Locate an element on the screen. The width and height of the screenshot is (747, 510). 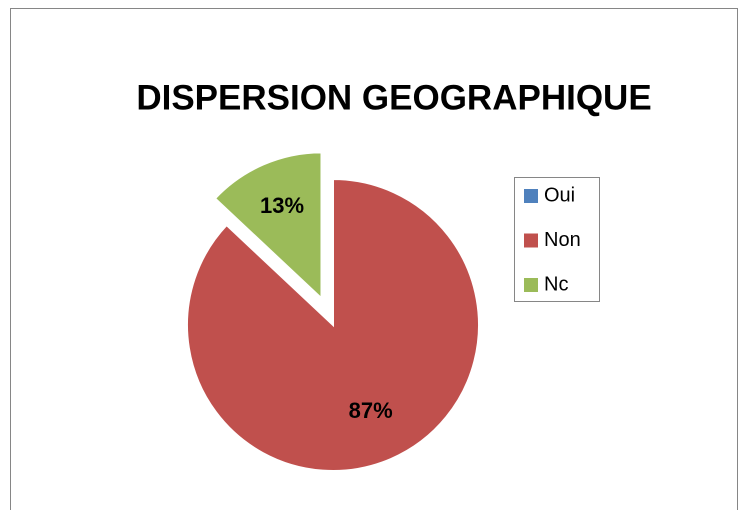
chart-title: DISPERSION GEOGRAPHIQUE is located at coordinates (393, 97).